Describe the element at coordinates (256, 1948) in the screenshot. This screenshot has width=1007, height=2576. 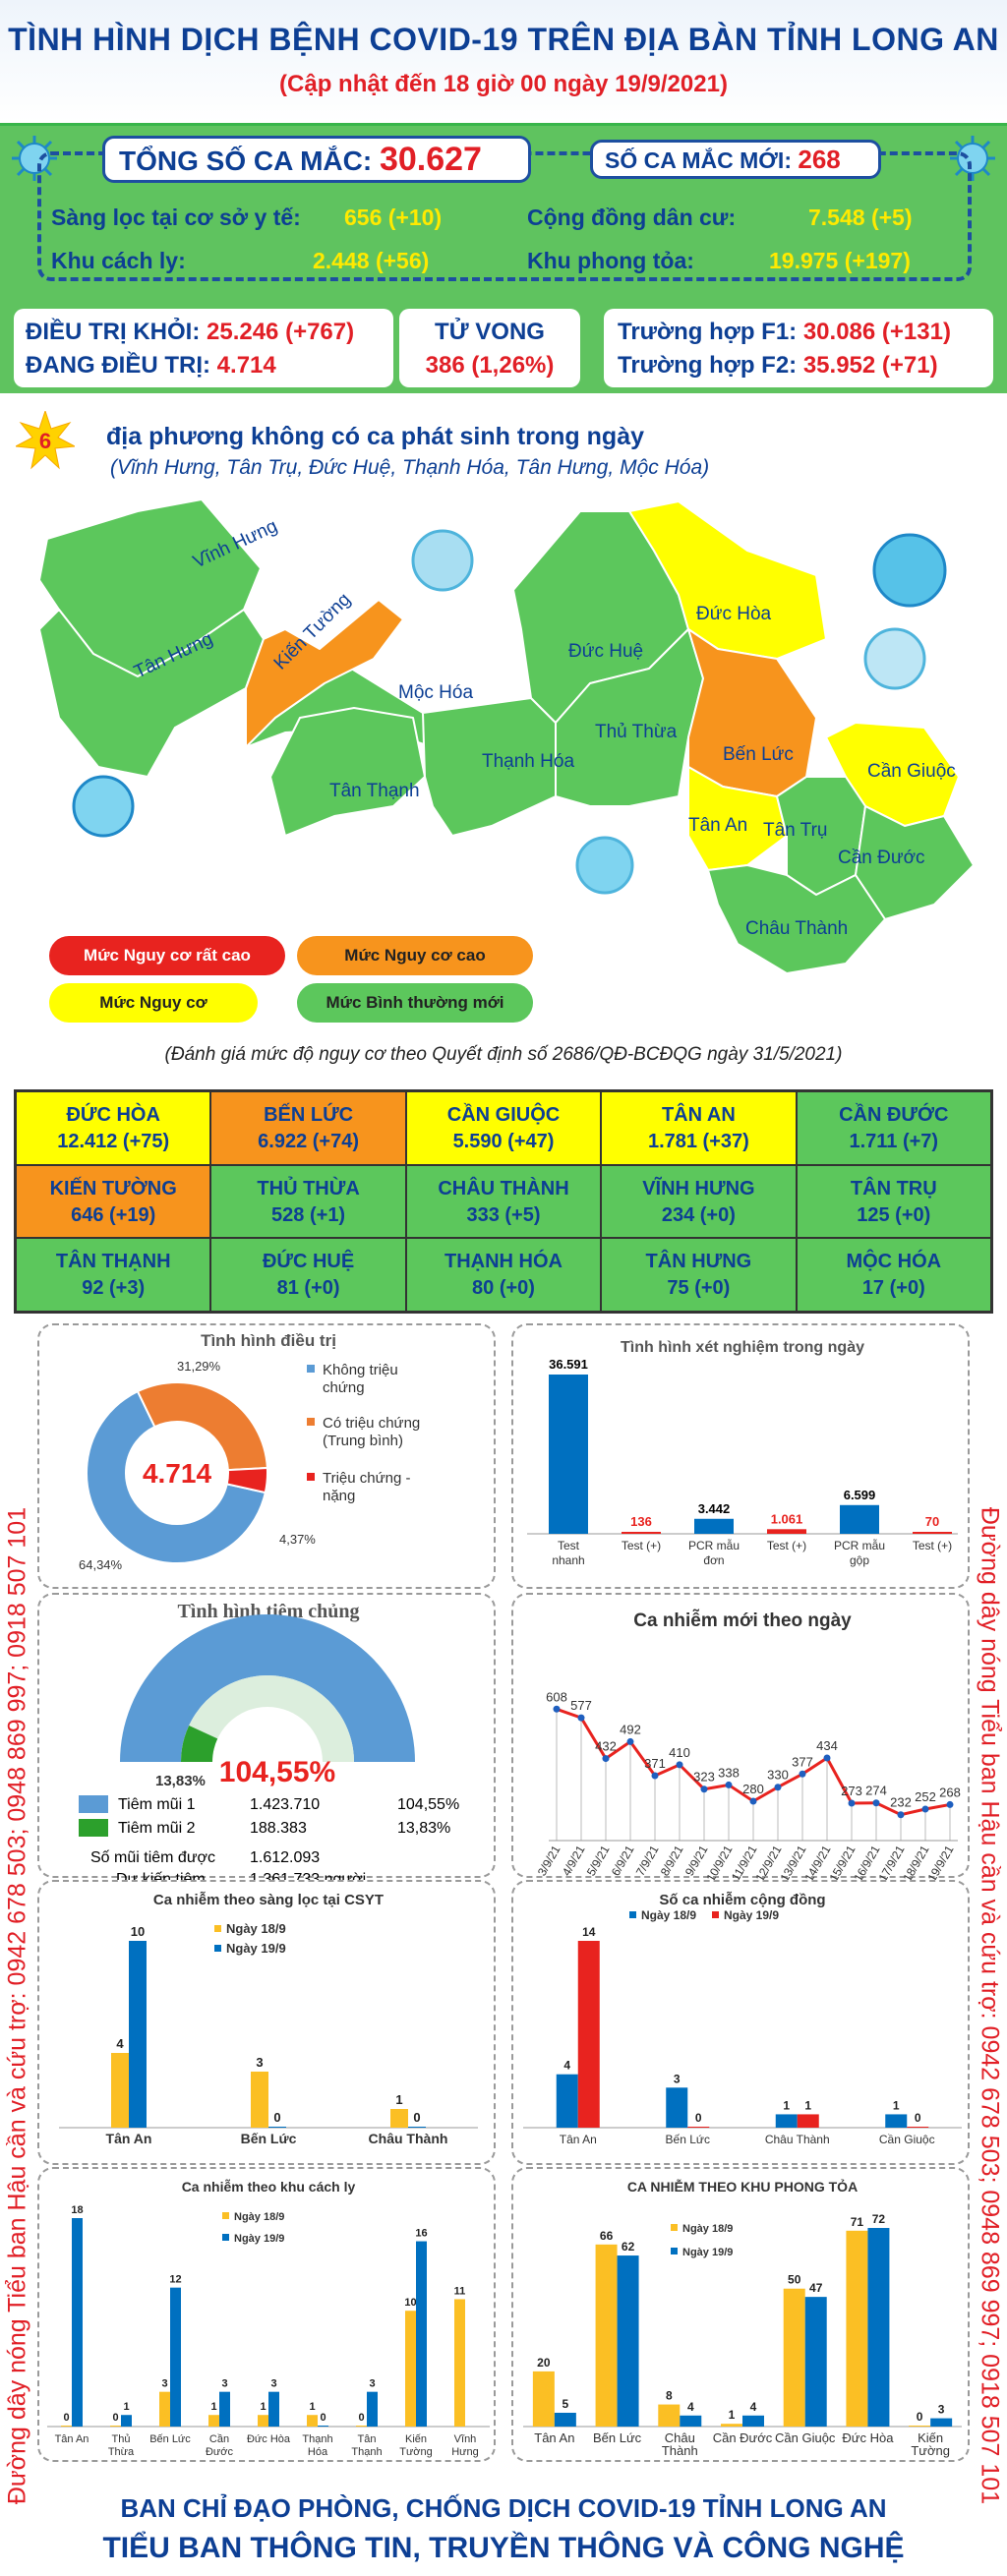
I see `legend-label: Ngày 19/9` at that location.